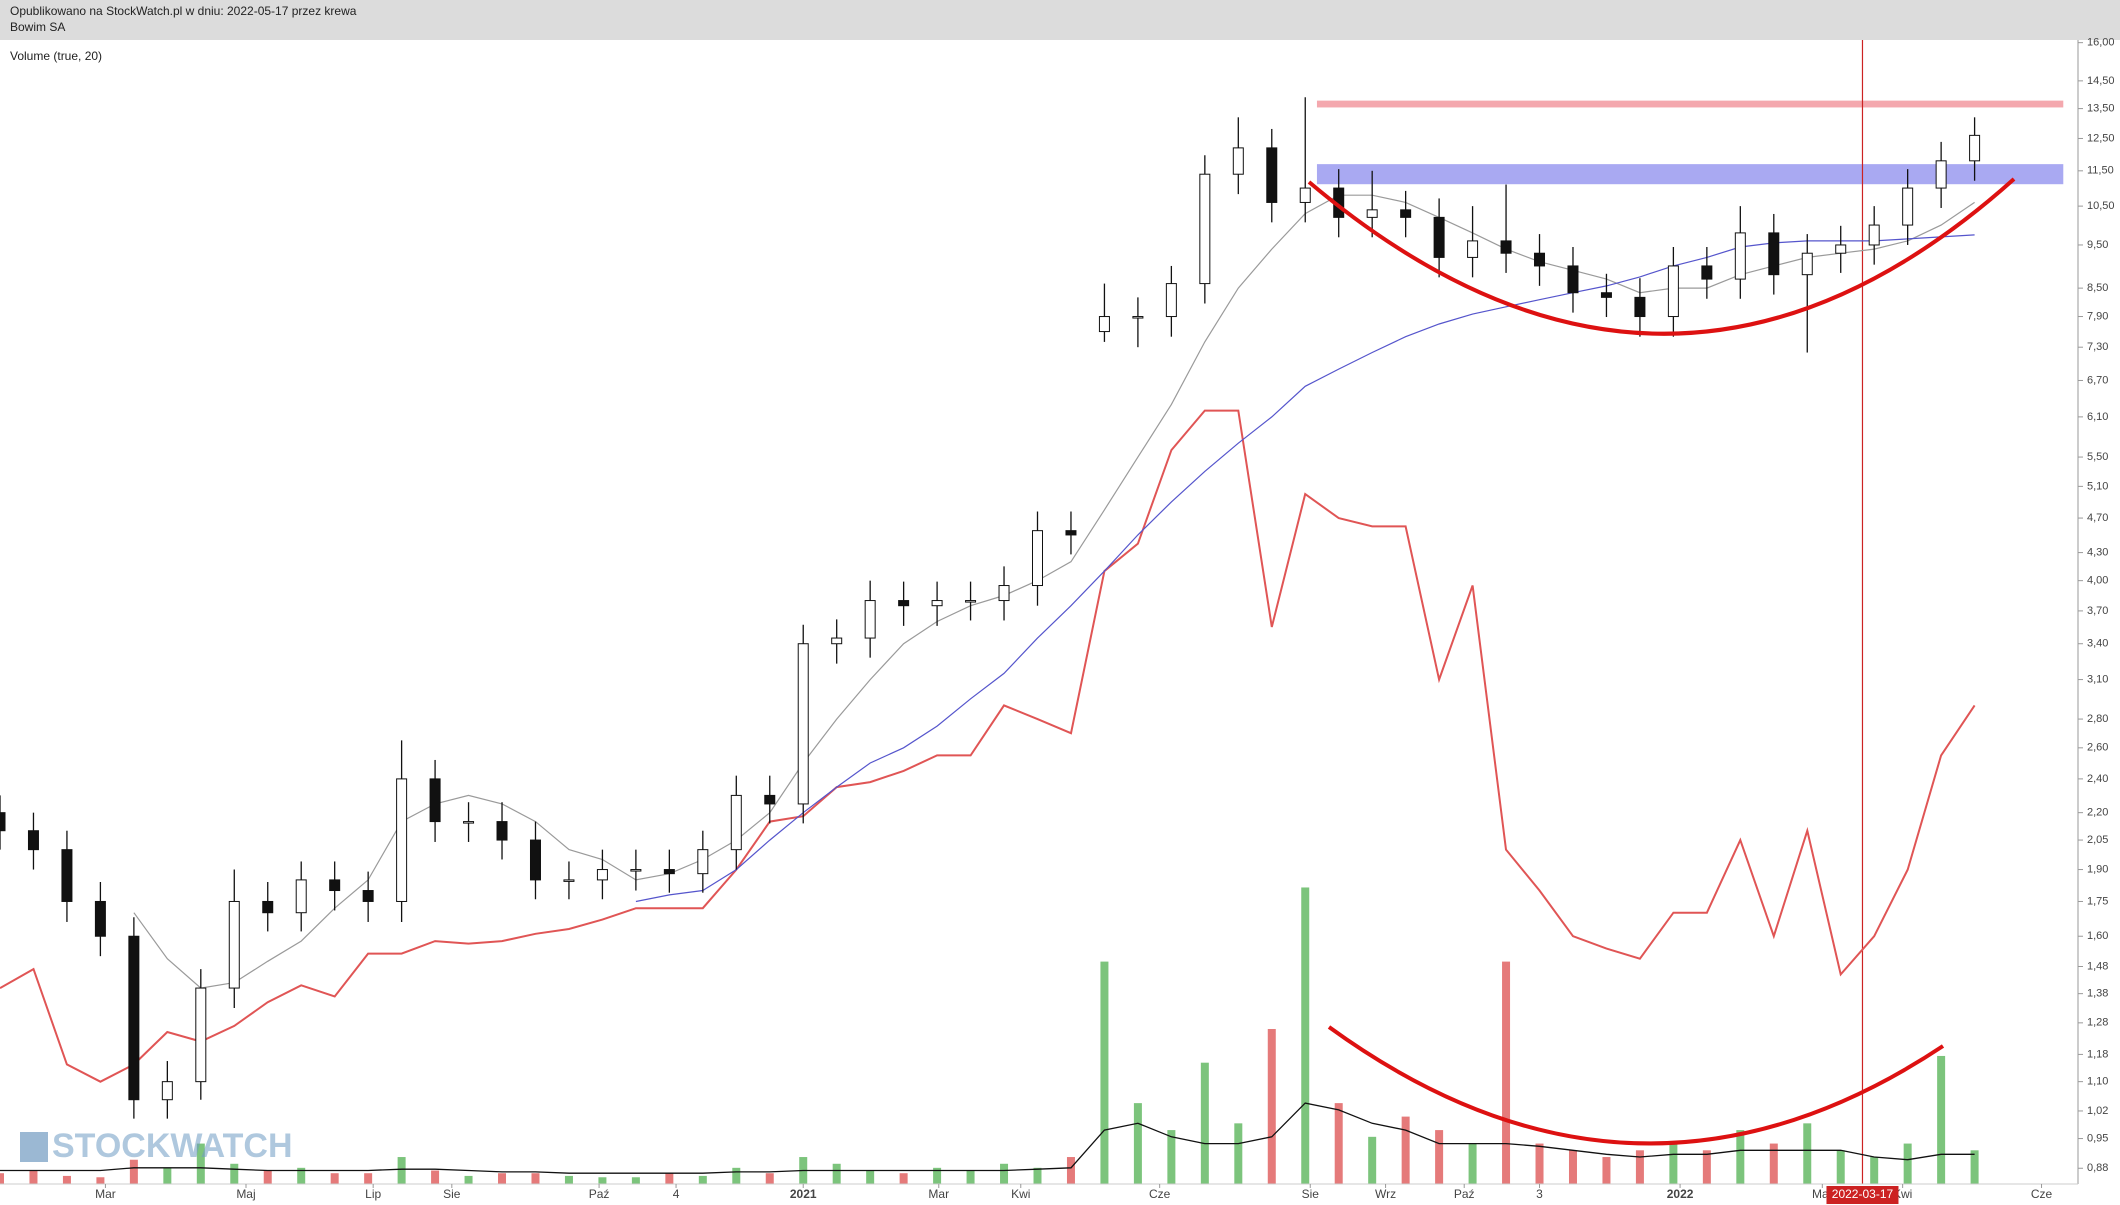  I want to click on x-tick-label: Kwi, so click(1020, 1194).